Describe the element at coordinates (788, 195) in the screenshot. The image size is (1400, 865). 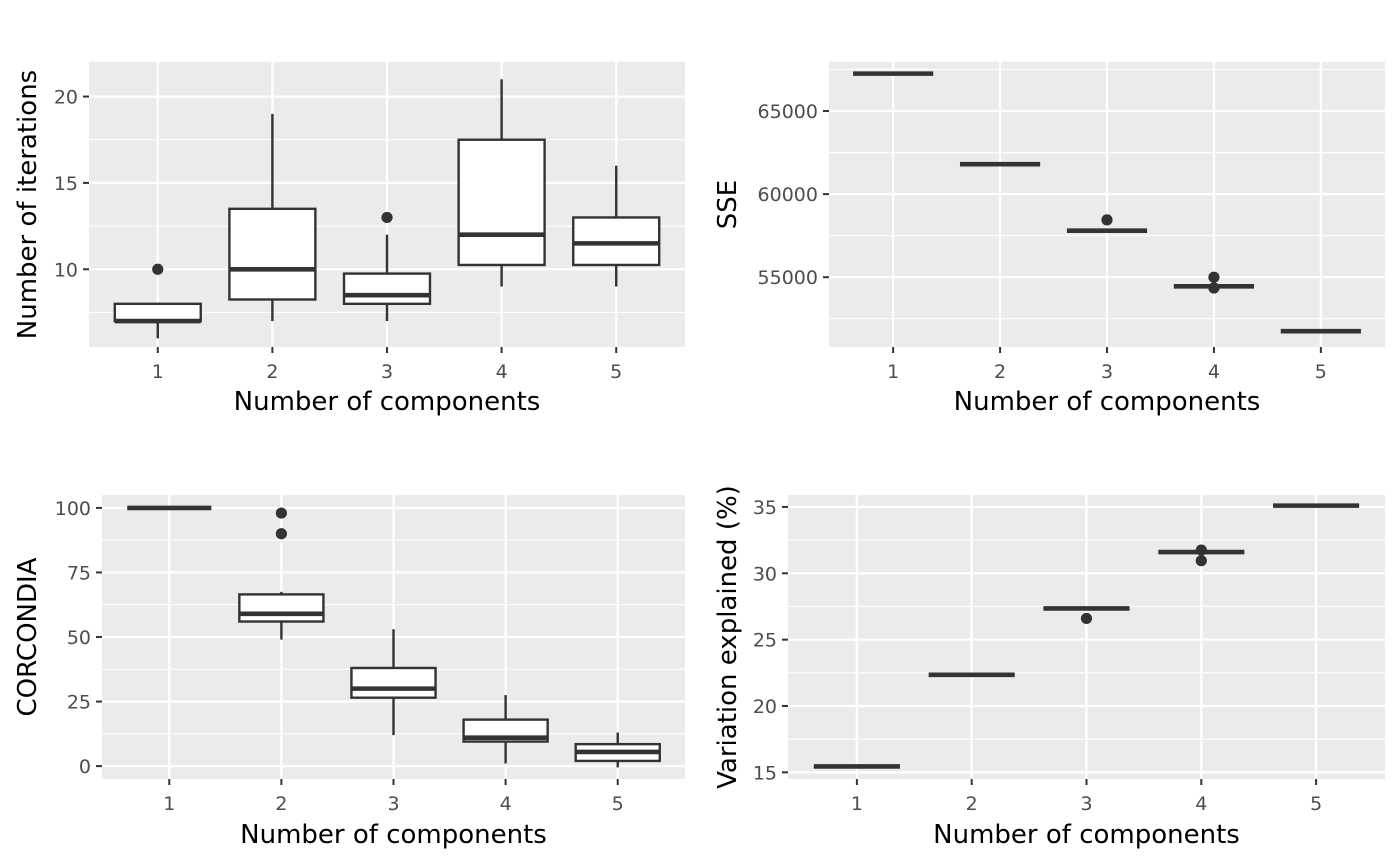
I see `y-tick-label: 60000` at that location.